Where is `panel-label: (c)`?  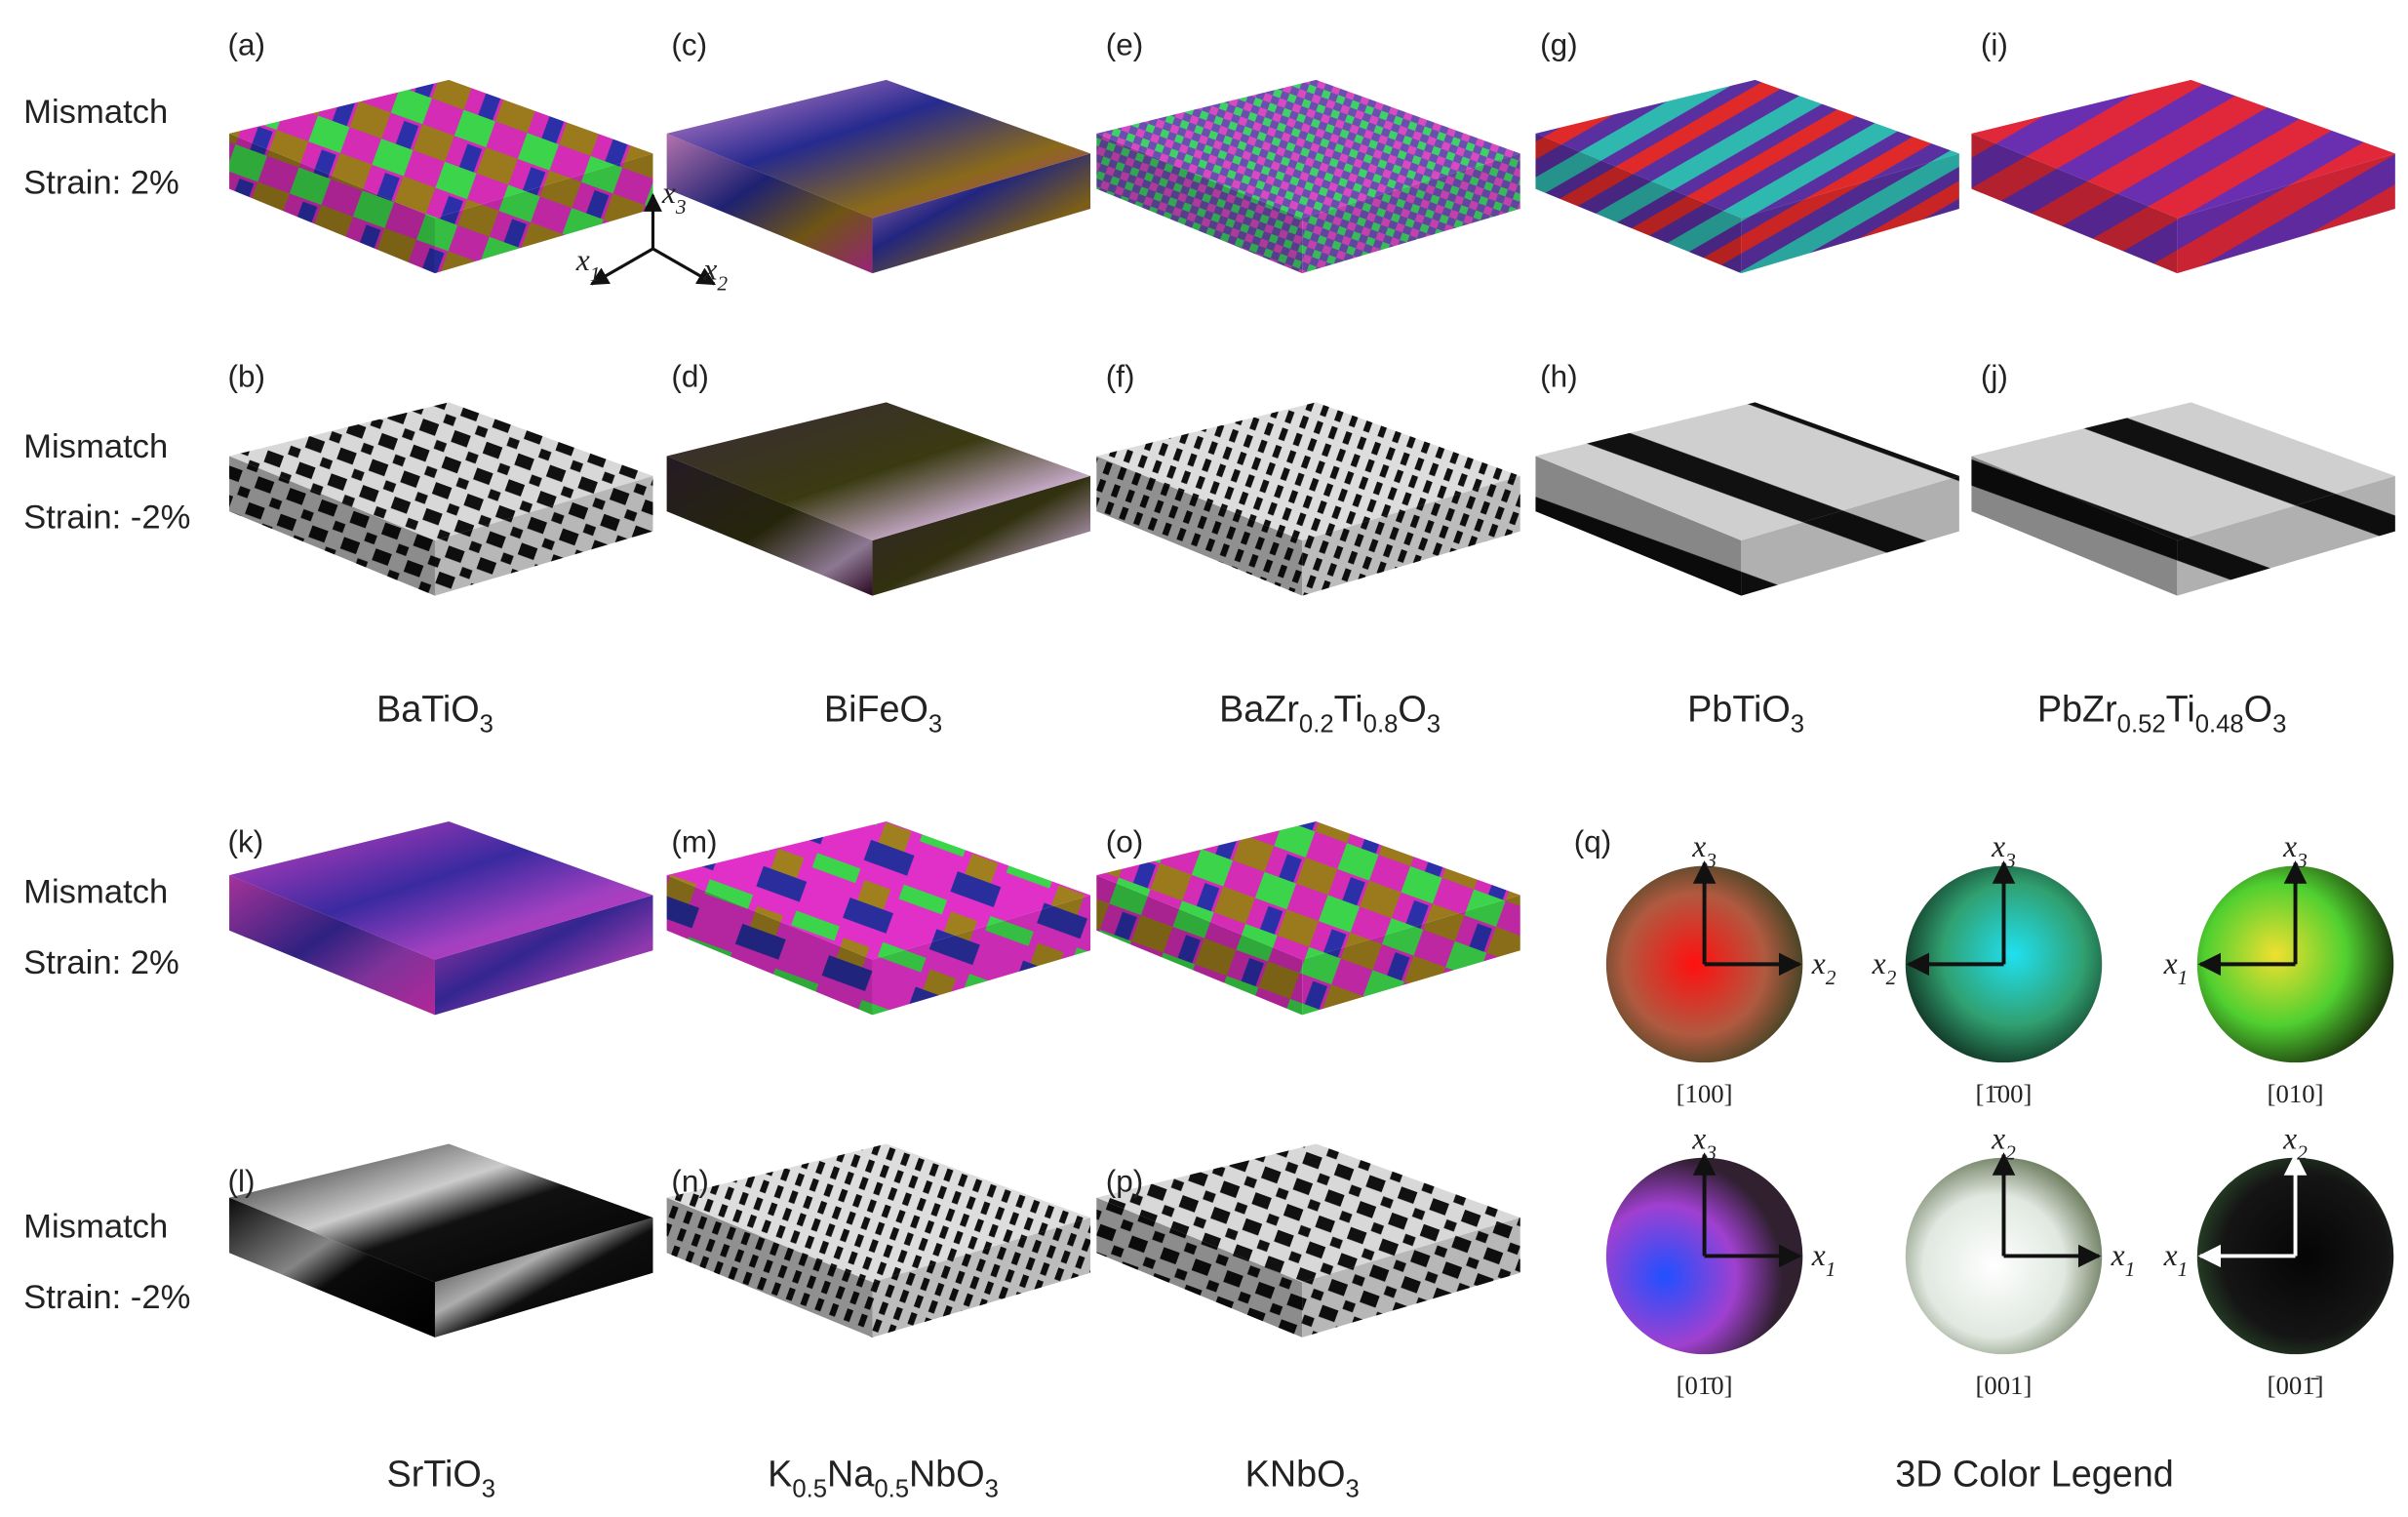 panel-label: (c) is located at coordinates (689, 45).